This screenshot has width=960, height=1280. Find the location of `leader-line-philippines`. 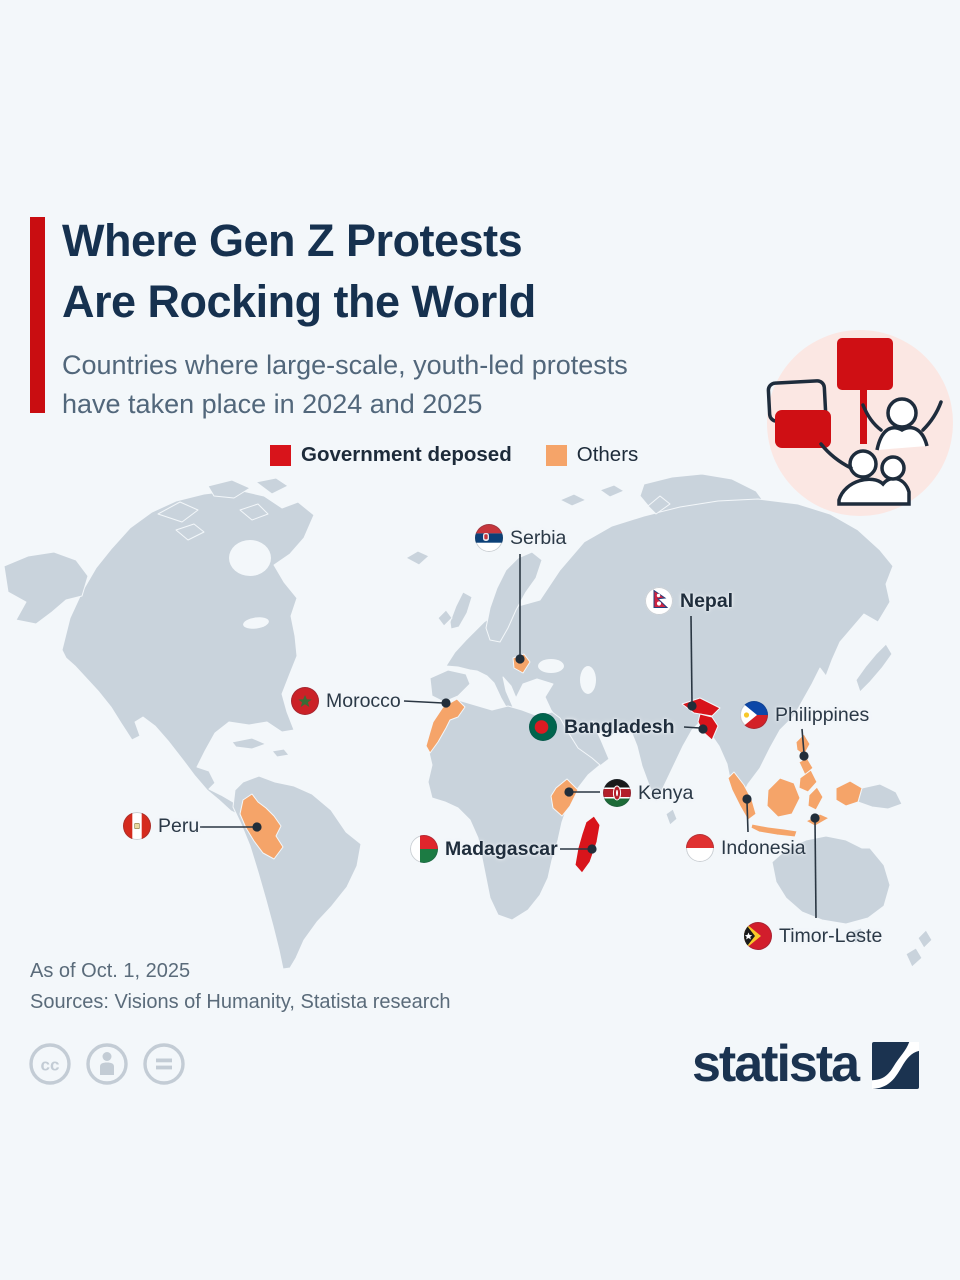

leader-line-philippines is located at coordinates (803, 741).